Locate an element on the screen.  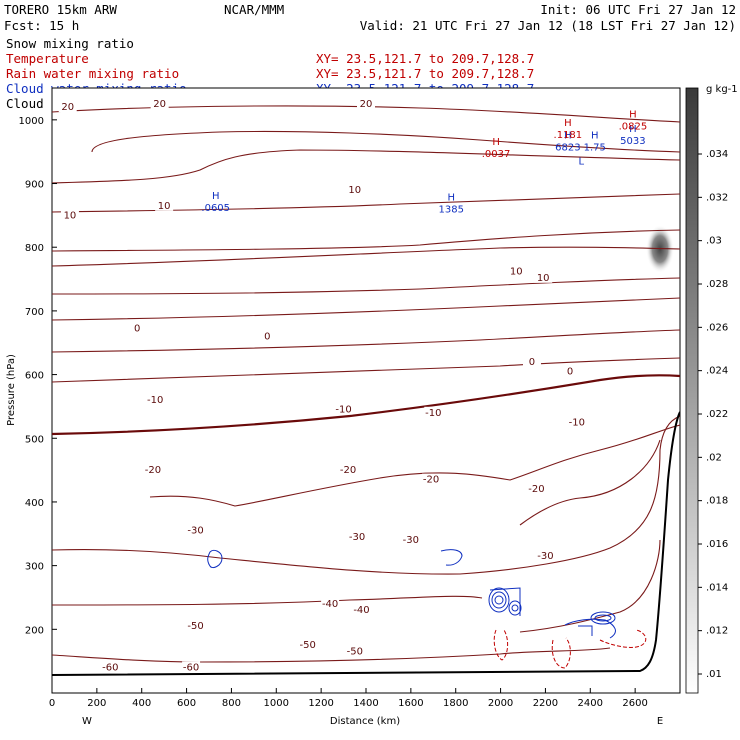
colorbar-tick-label: .032 is located at coordinates (717, 197).